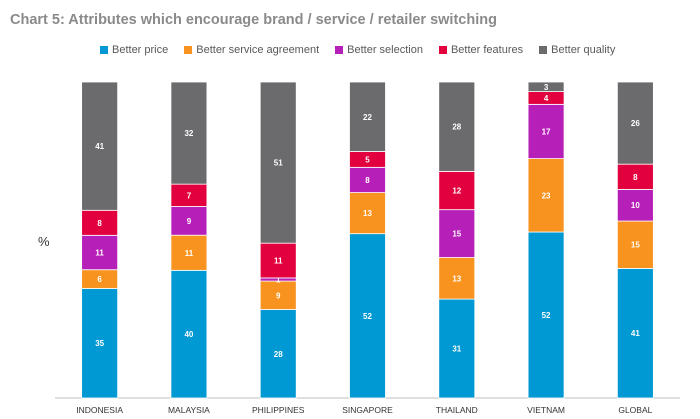 This screenshot has width=700, height=419. I want to click on data-label-better-selection-indonesia: 11, so click(99, 253).